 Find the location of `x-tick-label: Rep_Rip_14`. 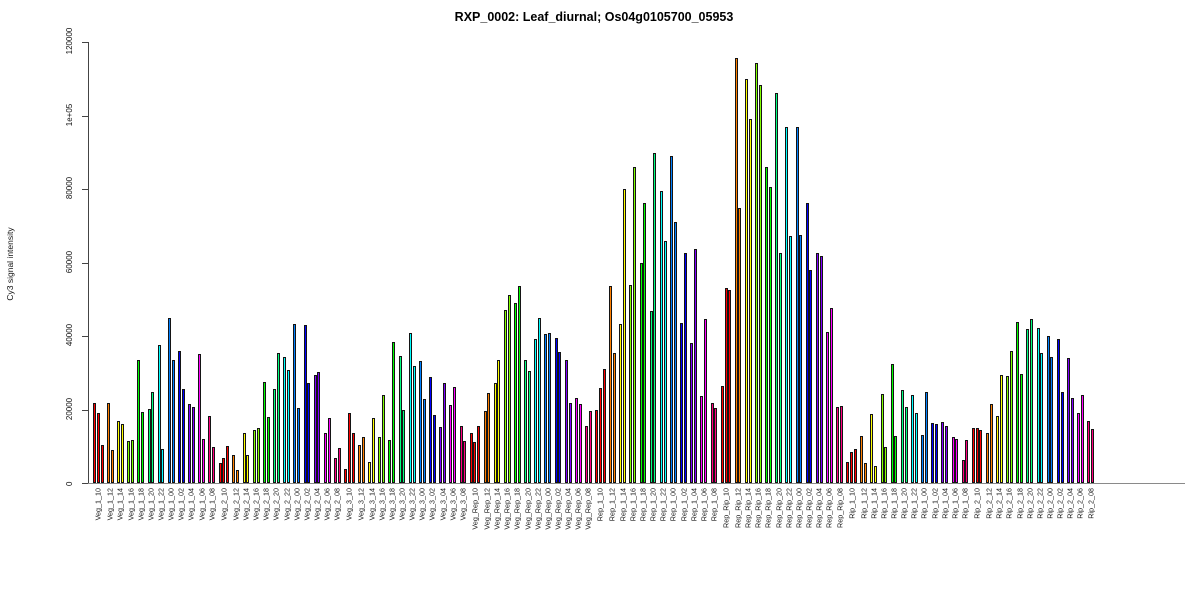

x-tick-label: Rep_Rip_14 is located at coordinates (748, 508).